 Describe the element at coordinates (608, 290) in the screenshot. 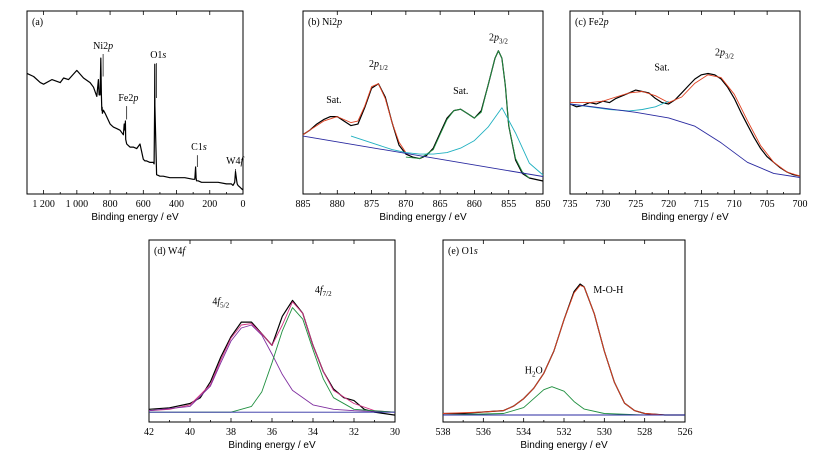

I see `peak-annotation: M-O-H` at that location.